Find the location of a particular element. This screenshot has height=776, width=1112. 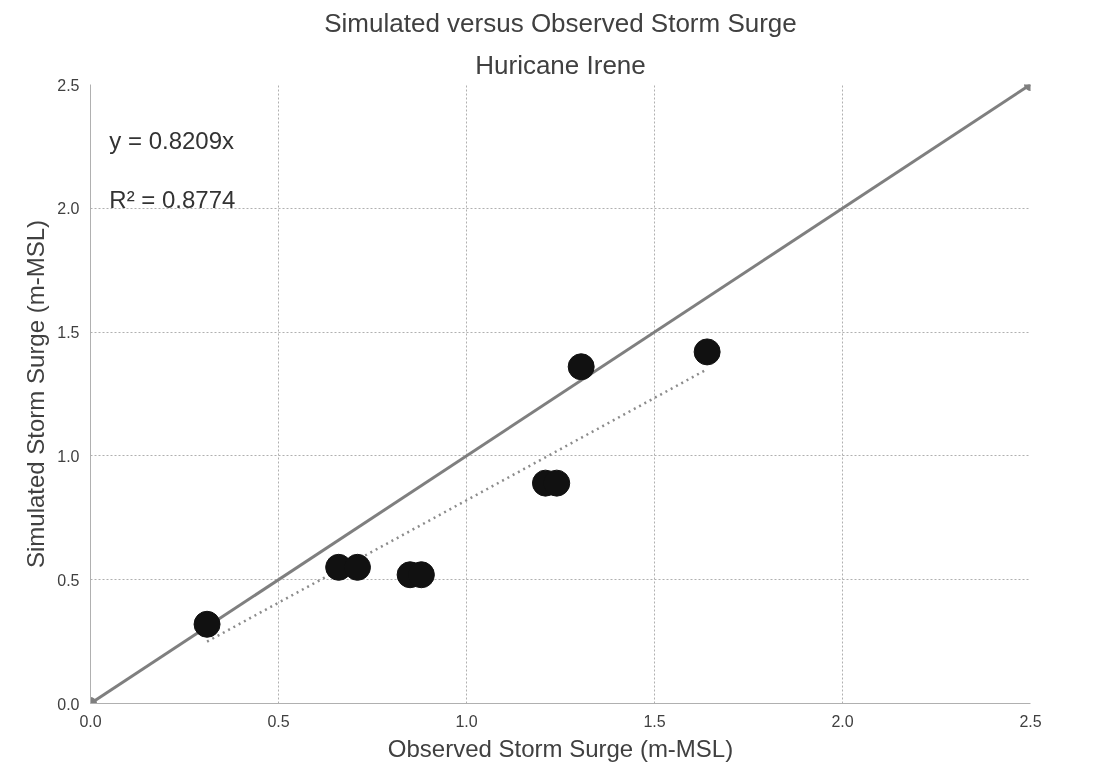

y-tick-label: 0.5 is located at coordinates (68, 580).